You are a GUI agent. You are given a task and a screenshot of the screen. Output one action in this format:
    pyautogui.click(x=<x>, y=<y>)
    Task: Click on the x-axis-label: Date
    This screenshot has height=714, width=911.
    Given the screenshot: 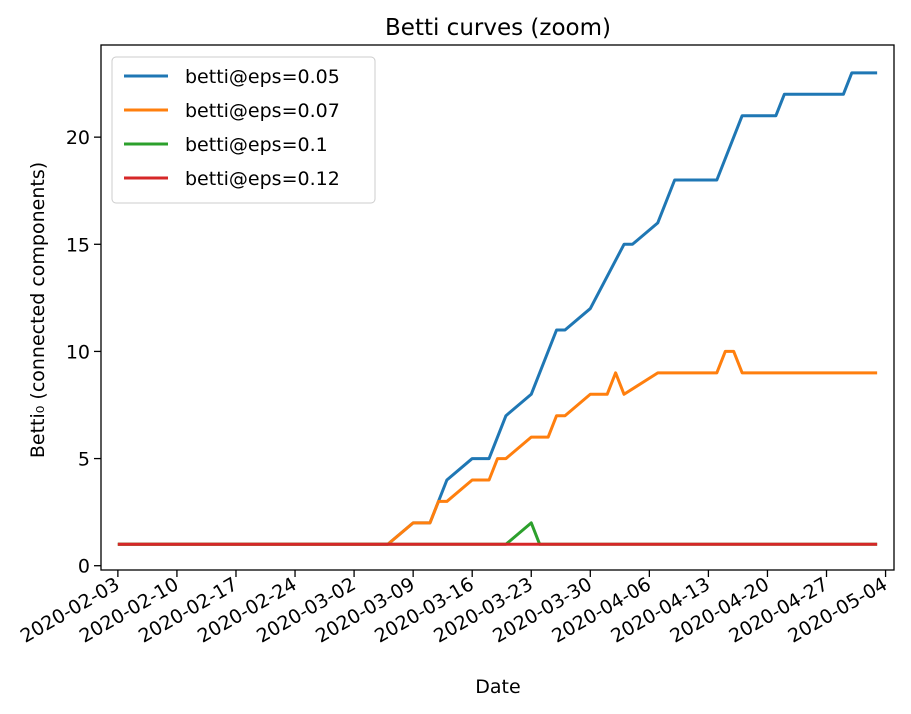 What is the action you would take?
    pyautogui.click(x=497, y=687)
    